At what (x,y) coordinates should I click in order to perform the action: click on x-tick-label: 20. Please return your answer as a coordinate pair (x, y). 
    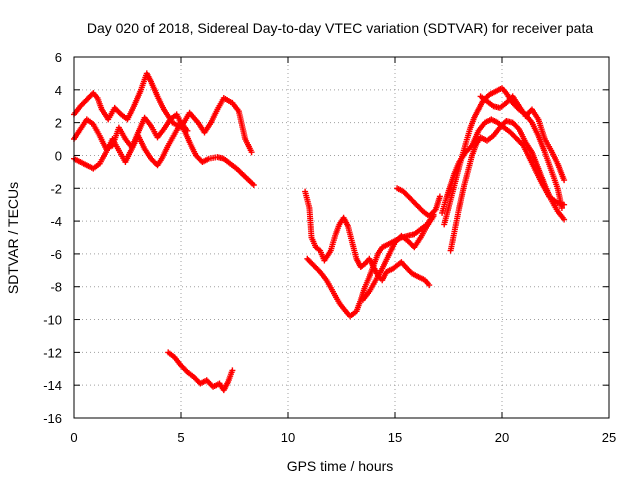
    Looking at the image, I should click on (502, 437).